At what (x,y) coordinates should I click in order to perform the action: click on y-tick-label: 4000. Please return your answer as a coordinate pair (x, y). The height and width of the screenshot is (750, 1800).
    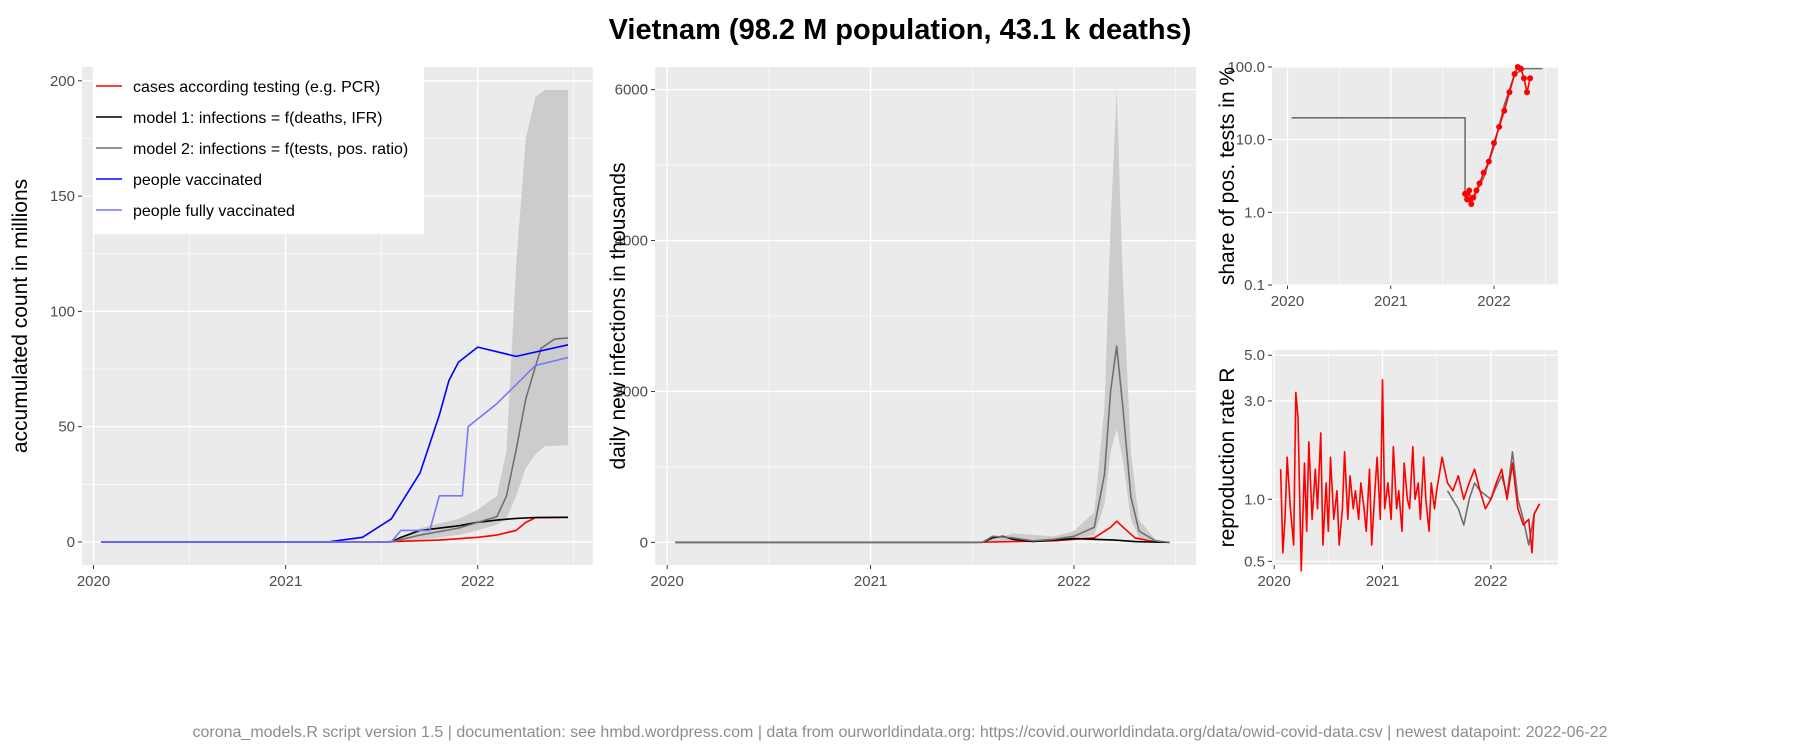
    Looking at the image, I should click on (631, 241).